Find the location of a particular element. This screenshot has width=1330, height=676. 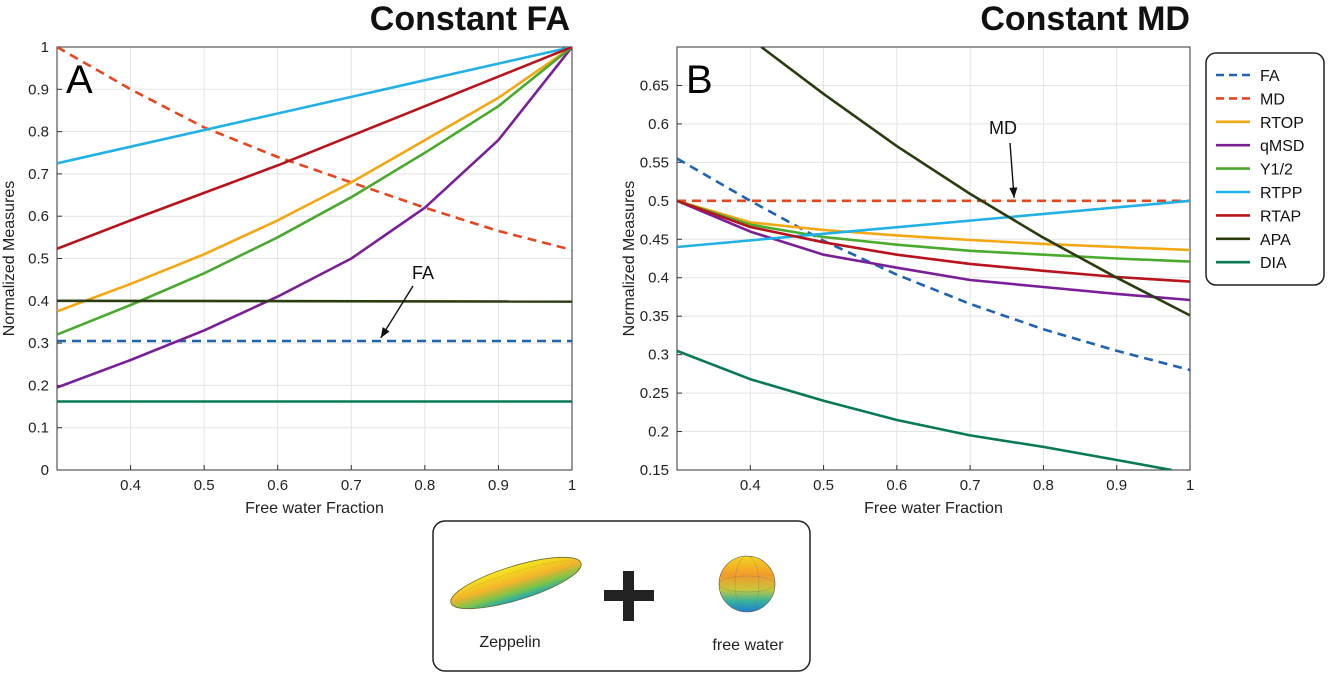

legend-item-1-2: Υ1/2 is located at coordinates (1254, 170).